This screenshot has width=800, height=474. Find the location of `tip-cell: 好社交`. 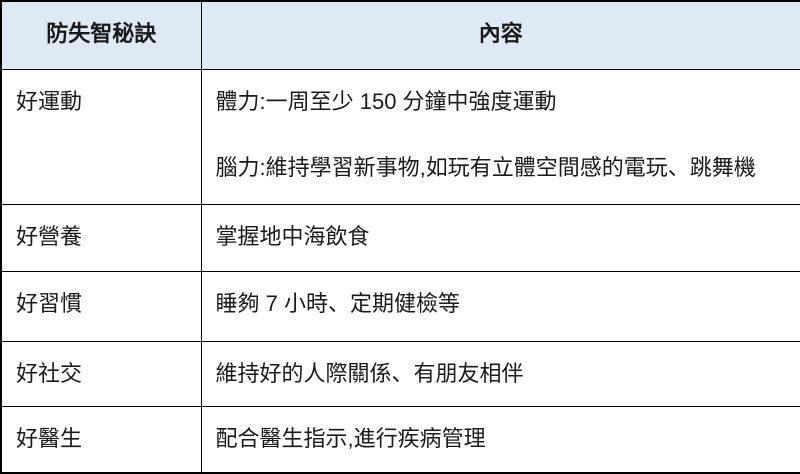

tip-cell: 好社交 is located at coordinates (101, 373).